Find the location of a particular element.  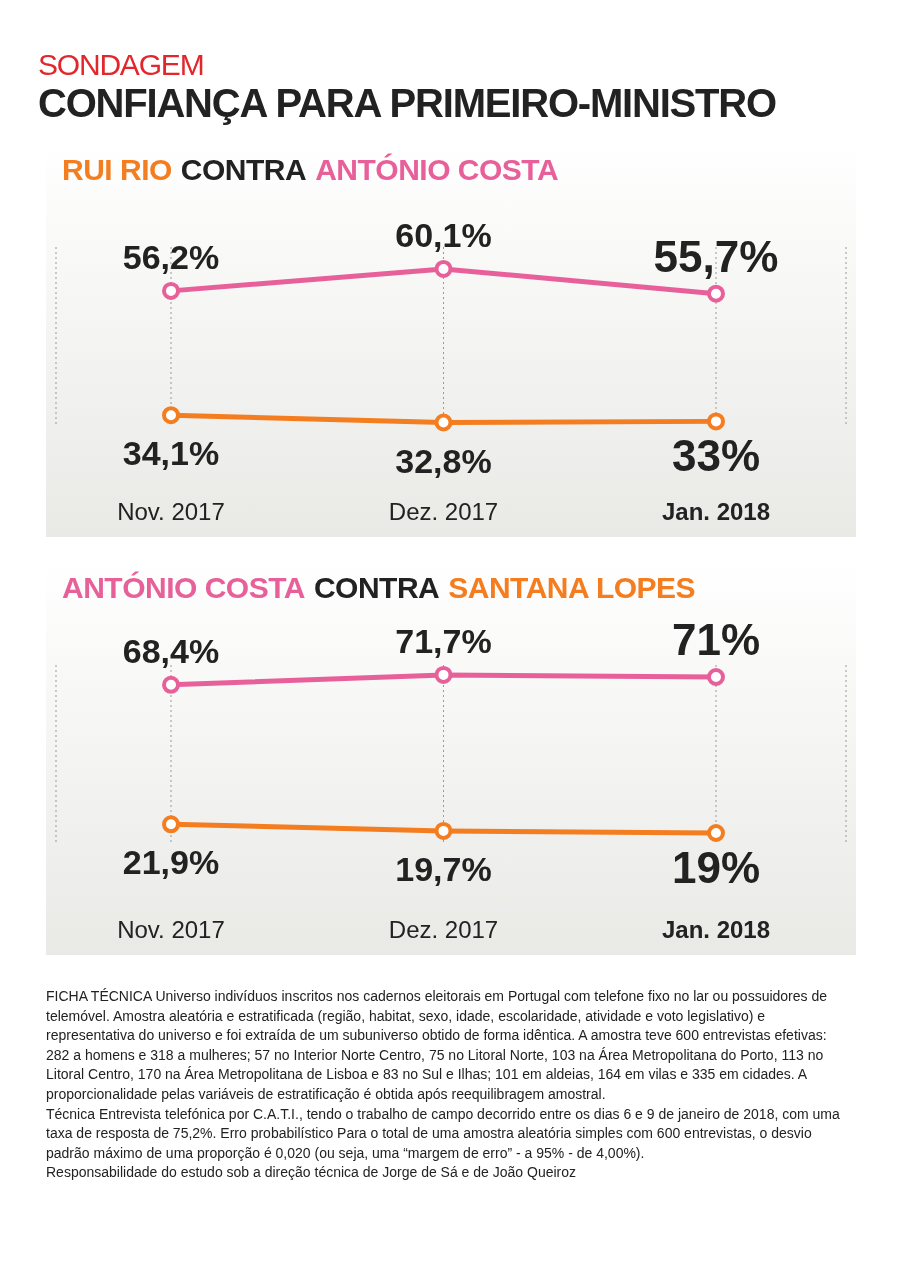

text: SONDAGEM is located at coordinates (121, 64).